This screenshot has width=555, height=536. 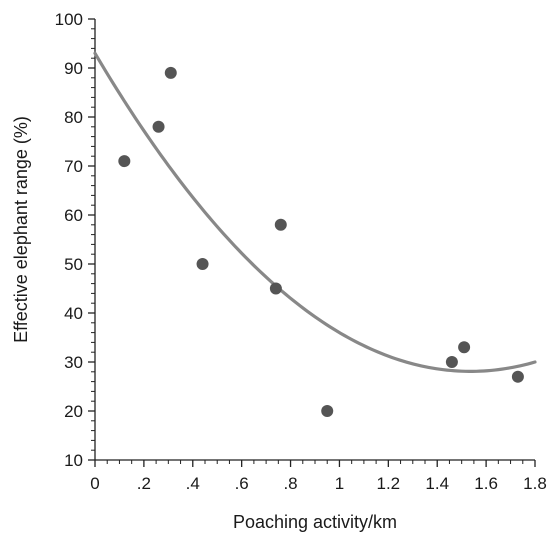 I want to click on y-tick-label: 20, so click(x=73, y=411).